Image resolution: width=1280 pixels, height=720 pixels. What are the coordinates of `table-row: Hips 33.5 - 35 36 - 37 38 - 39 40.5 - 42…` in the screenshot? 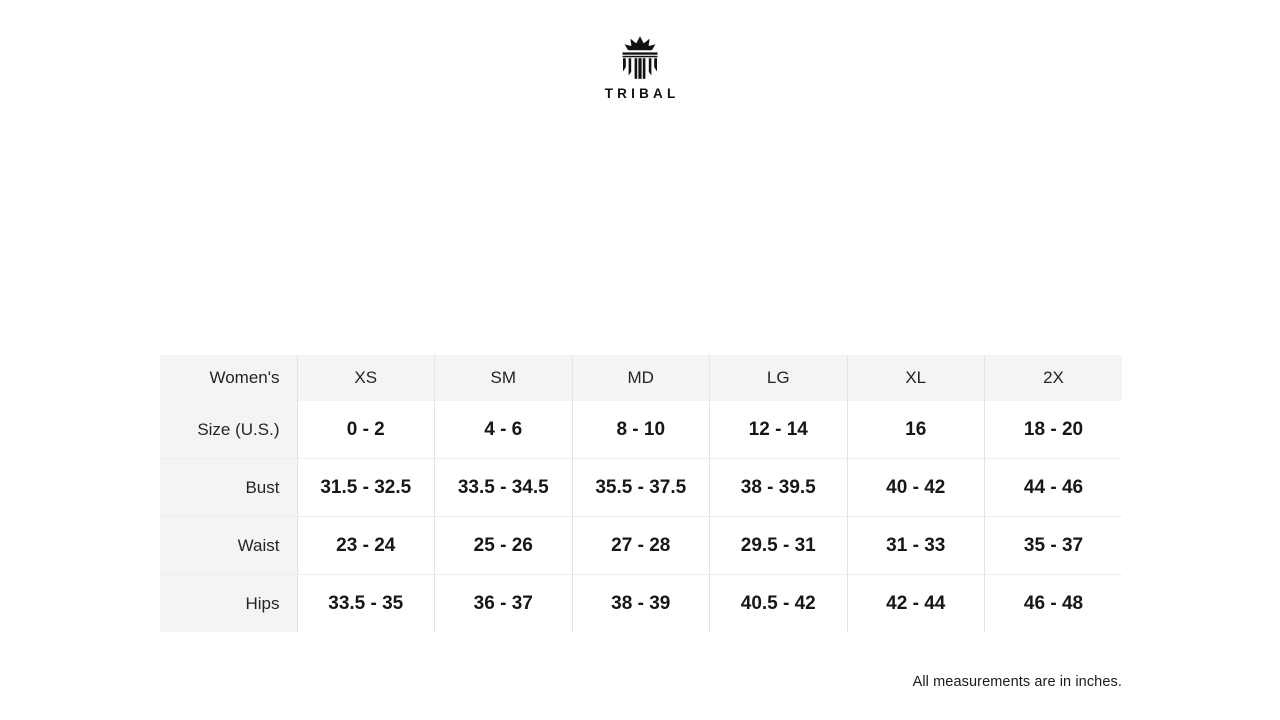 It's located at (641, 603).